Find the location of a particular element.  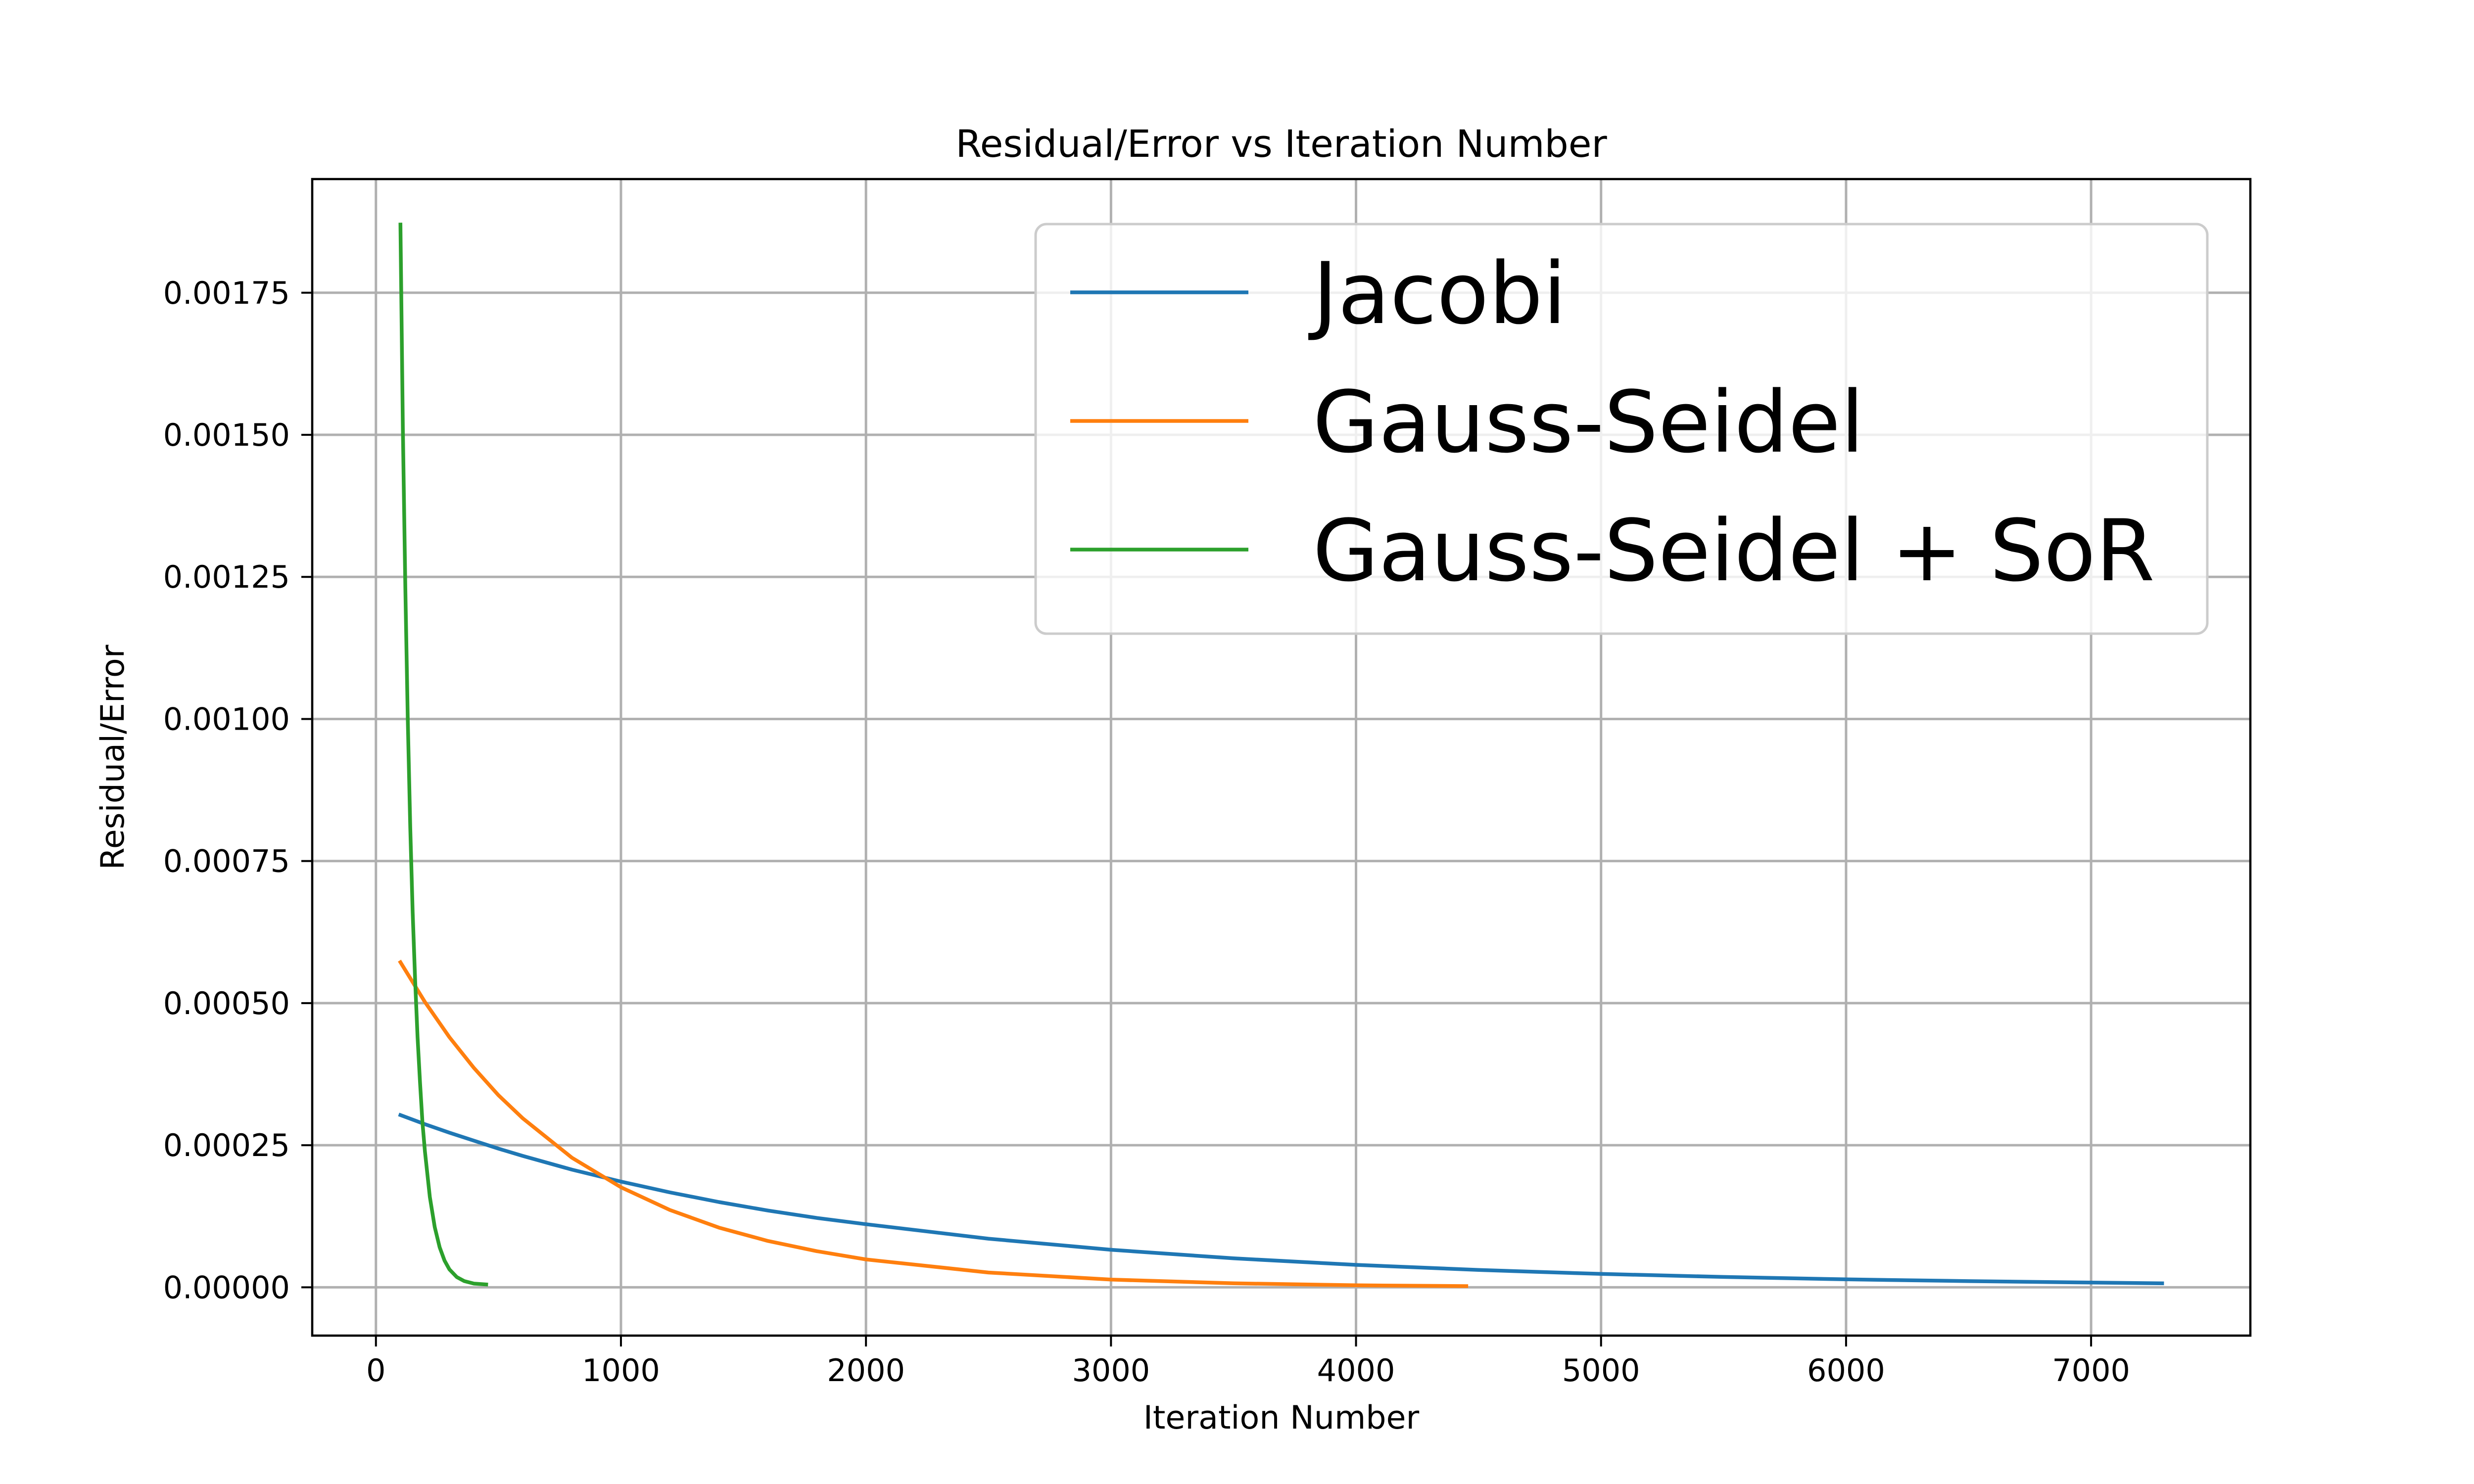

legend: Jacobi Gauss-Seidel Gauss-Seidel + SoR is located at coordinates (1622, 429).